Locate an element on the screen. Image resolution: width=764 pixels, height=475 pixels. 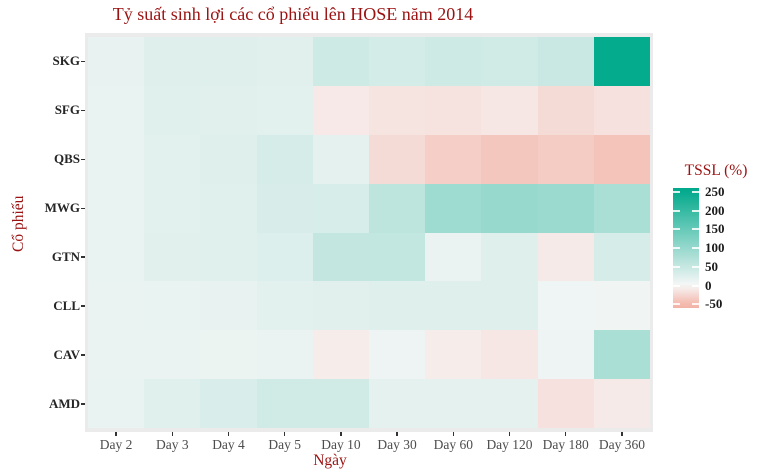
x-axis-title: Ngày is located at coordinates (330, 460).